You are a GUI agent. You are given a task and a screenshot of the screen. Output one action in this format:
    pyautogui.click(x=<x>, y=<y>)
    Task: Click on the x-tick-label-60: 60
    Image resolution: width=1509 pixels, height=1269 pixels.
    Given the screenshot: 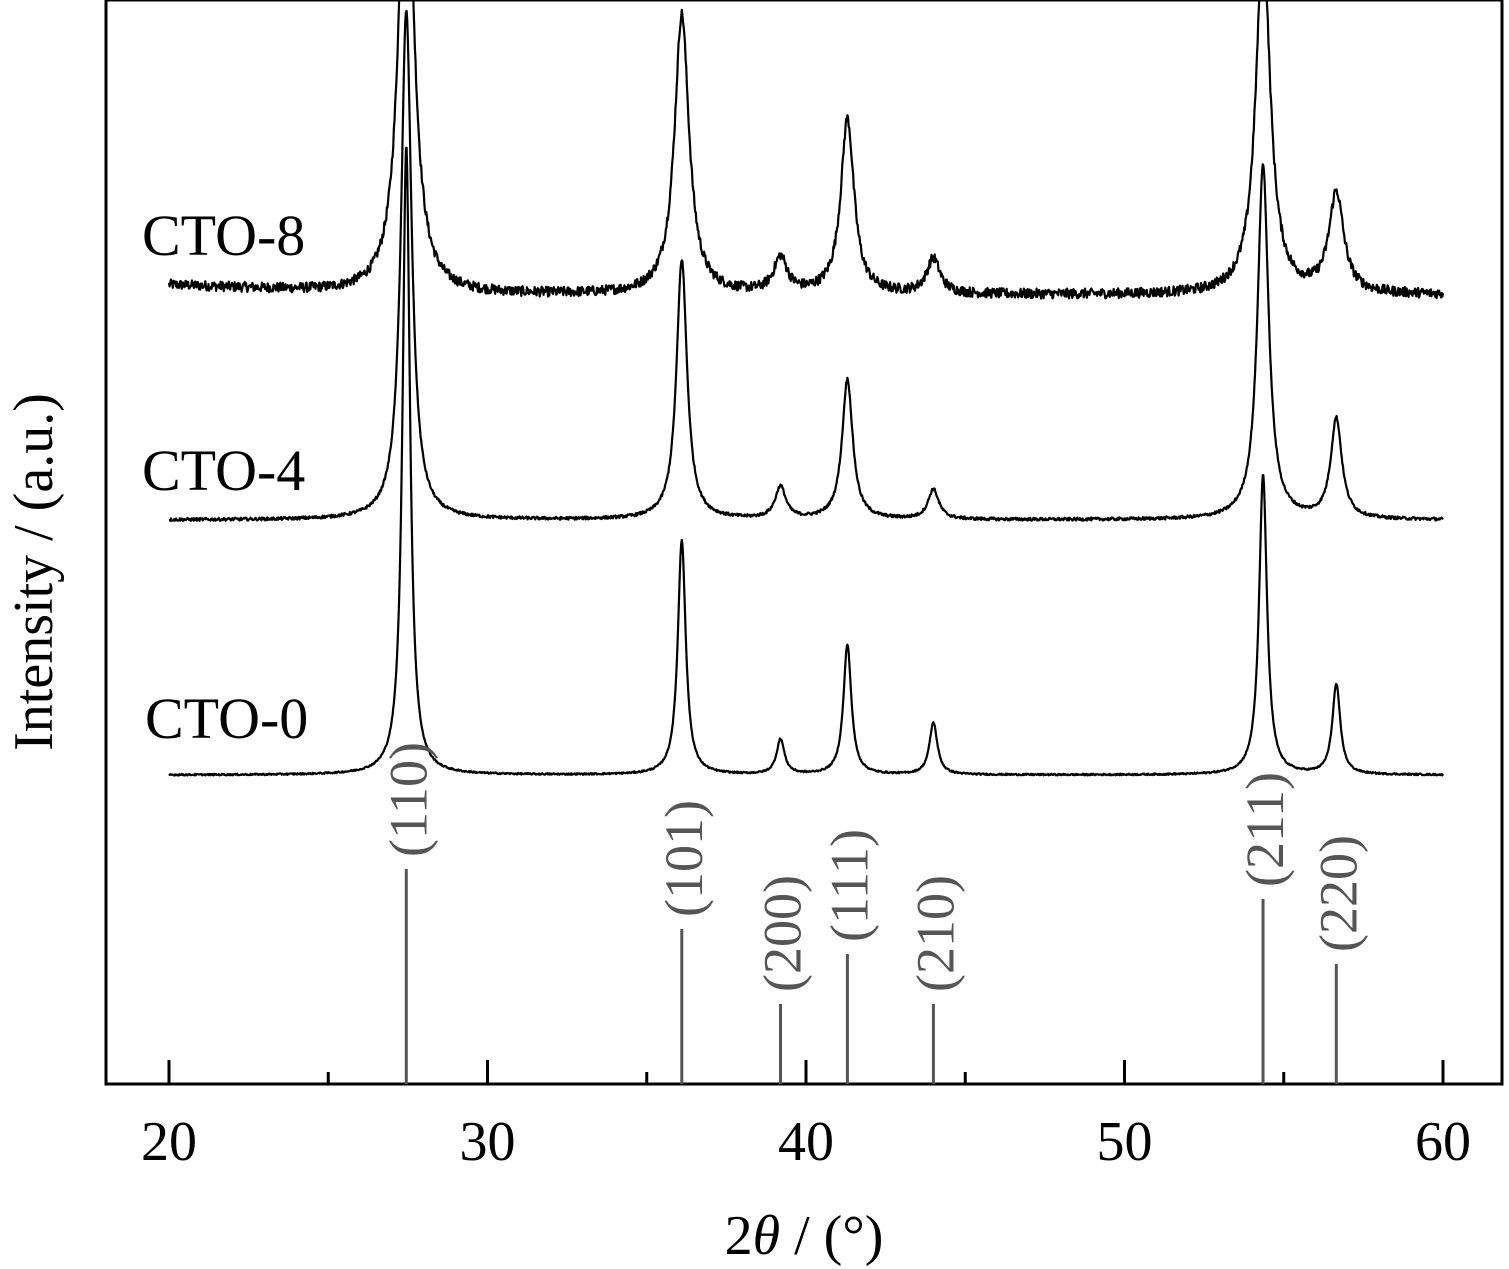 What is the action you would take?
    pyautogui.click(x=1443, y=1142)
    